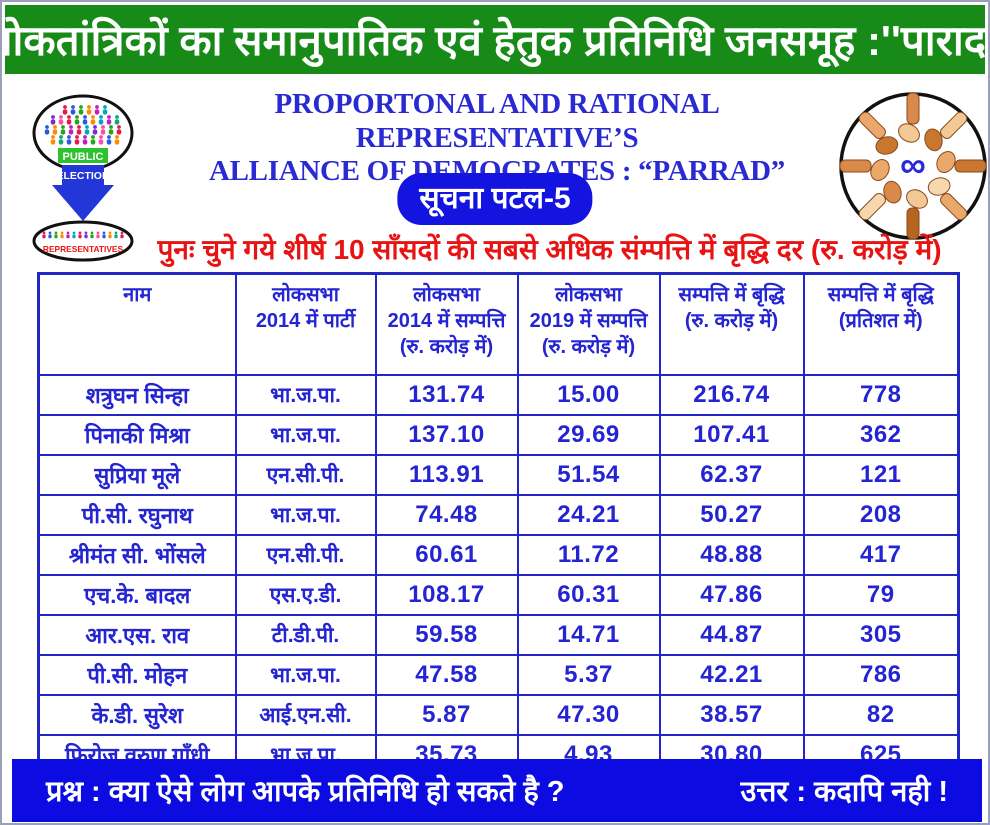  Describe the element at coordinates (588, 395) in the screenshot. I see `assets-2019: 15.00` at that location.